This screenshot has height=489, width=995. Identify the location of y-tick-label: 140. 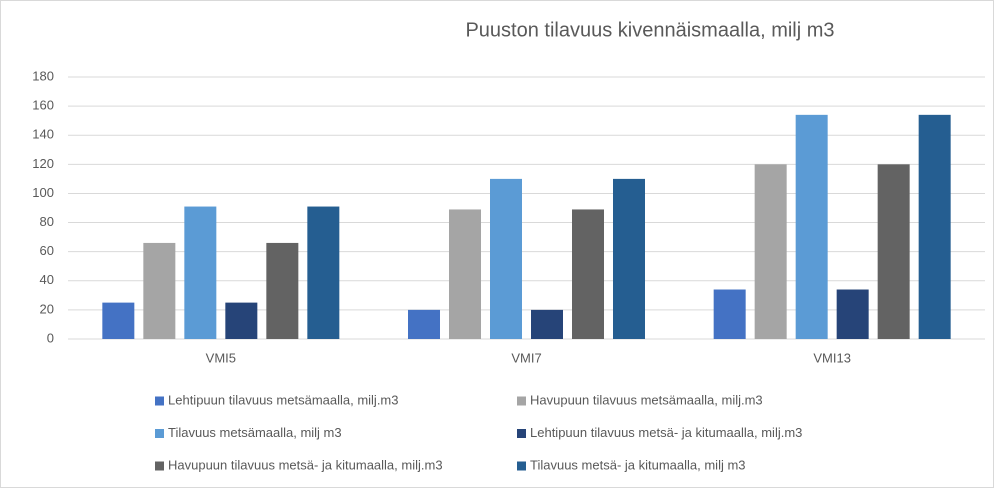
(43, 134).